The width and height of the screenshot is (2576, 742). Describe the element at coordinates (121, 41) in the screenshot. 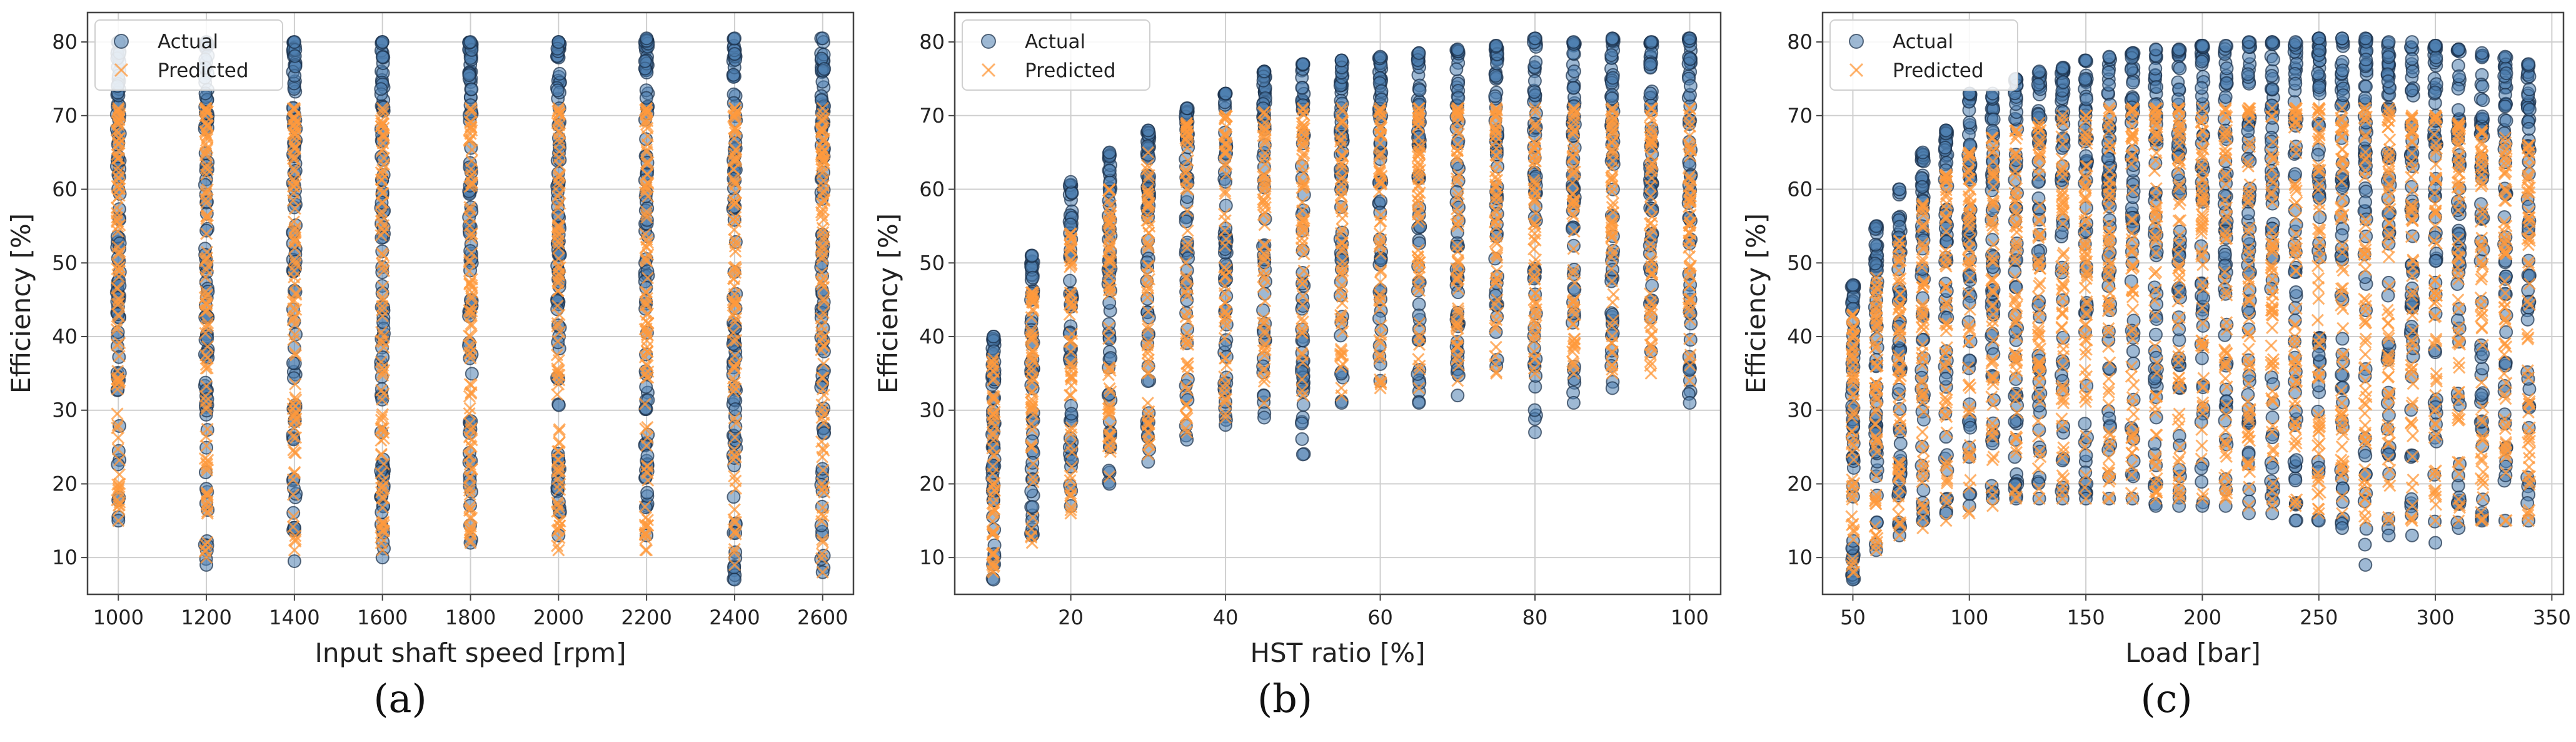

I see `legend-actual-marker` at that location.